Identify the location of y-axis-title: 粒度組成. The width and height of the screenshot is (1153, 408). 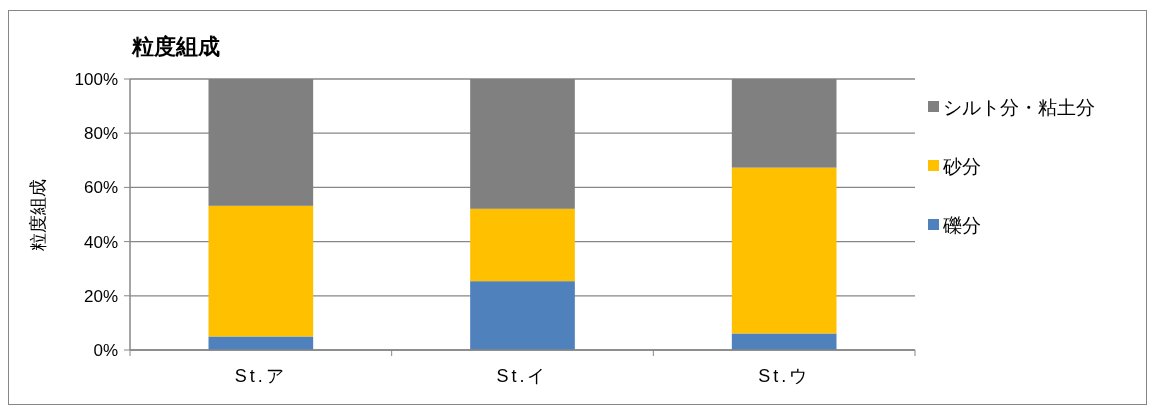
(38, 214).